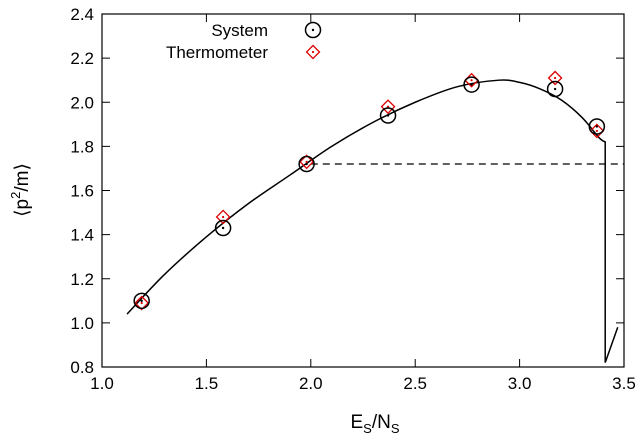 This screenshot has height=441, width=642. I want to click on x-axis-title-main: E, so click(356, 422).